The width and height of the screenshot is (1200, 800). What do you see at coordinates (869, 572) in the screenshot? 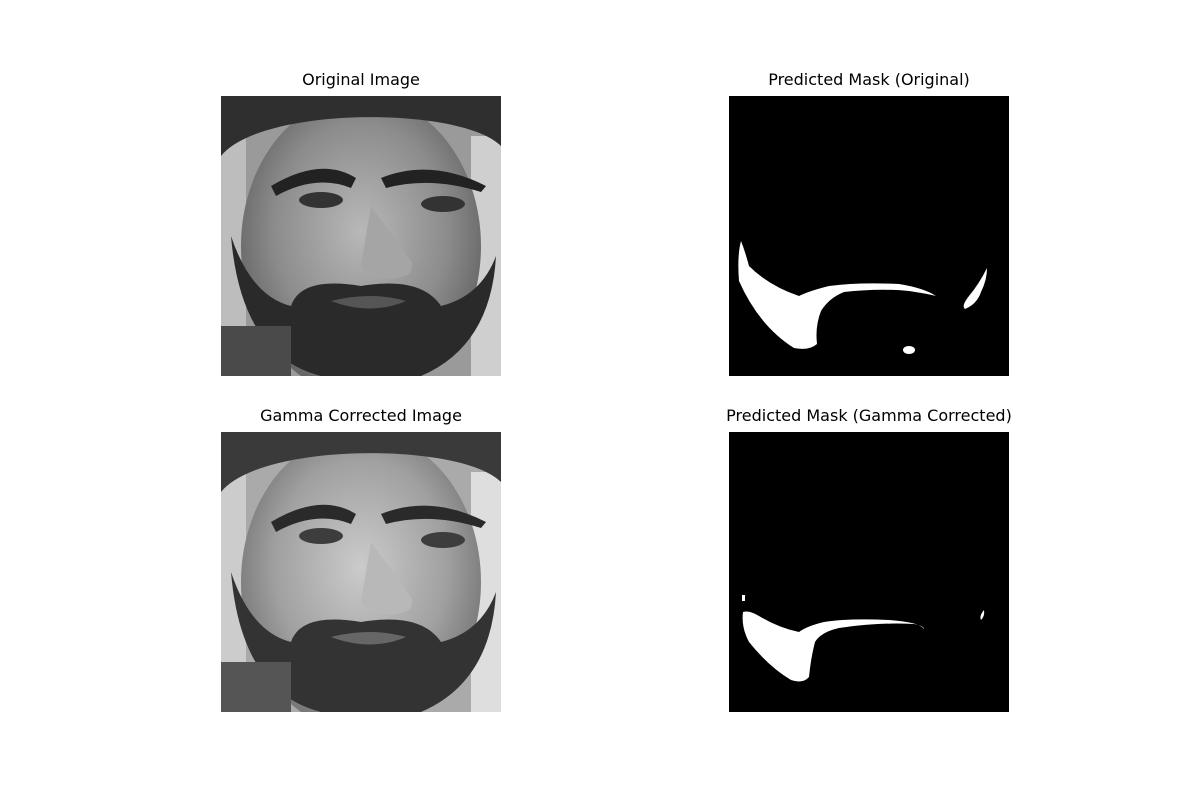
I see `mask-gamma-corrected` at bounding box center [869, 572].